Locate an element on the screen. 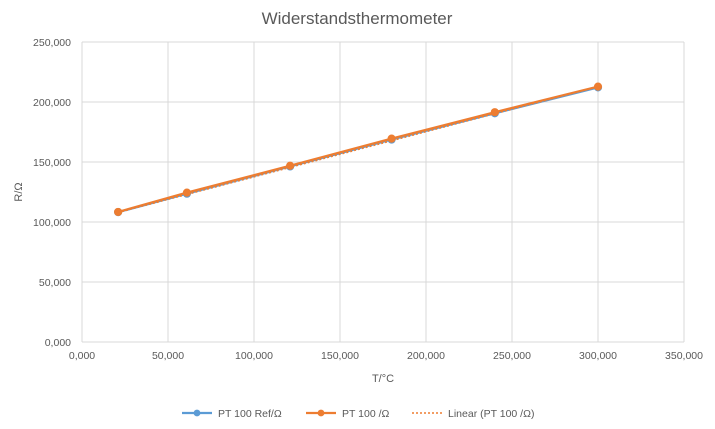  y-tick-label: 50,000 is located at coordinates (55, 283).